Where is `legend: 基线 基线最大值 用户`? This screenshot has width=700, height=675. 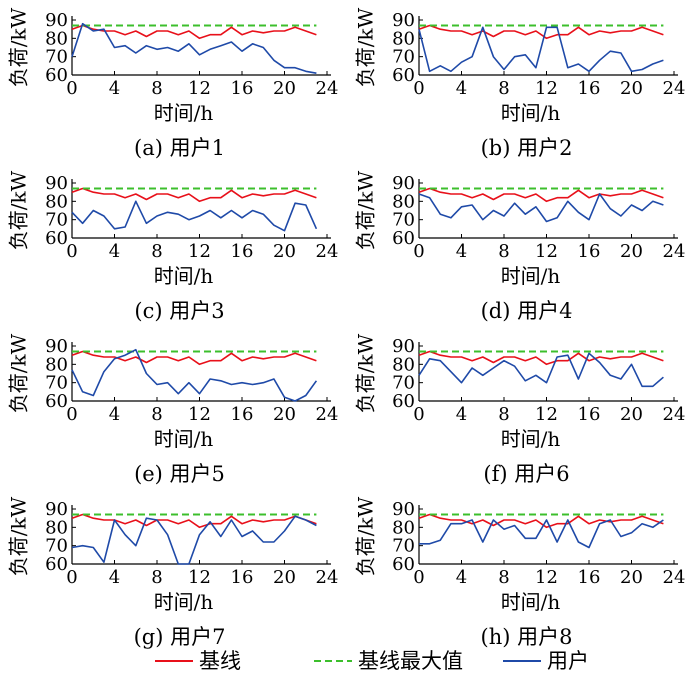 legend: 基线 基线最大值 用户 is located at coordinates (372, 661).